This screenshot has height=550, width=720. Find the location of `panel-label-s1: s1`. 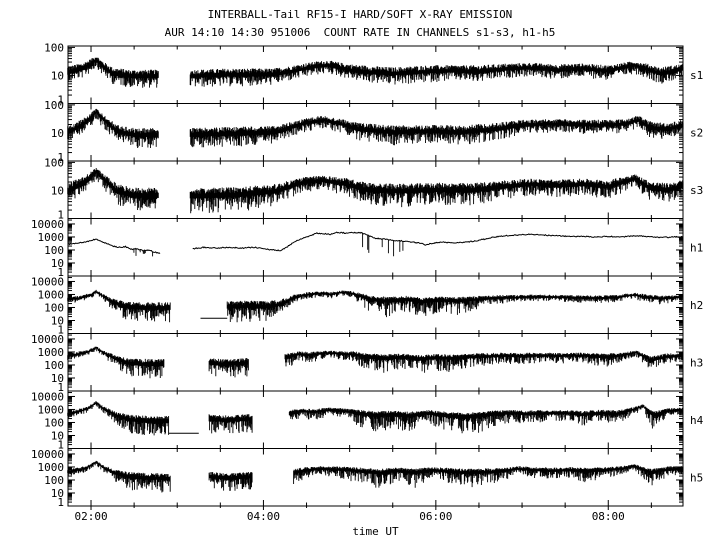

panel-label-s1: s1 is located at coordinates (696, 75).